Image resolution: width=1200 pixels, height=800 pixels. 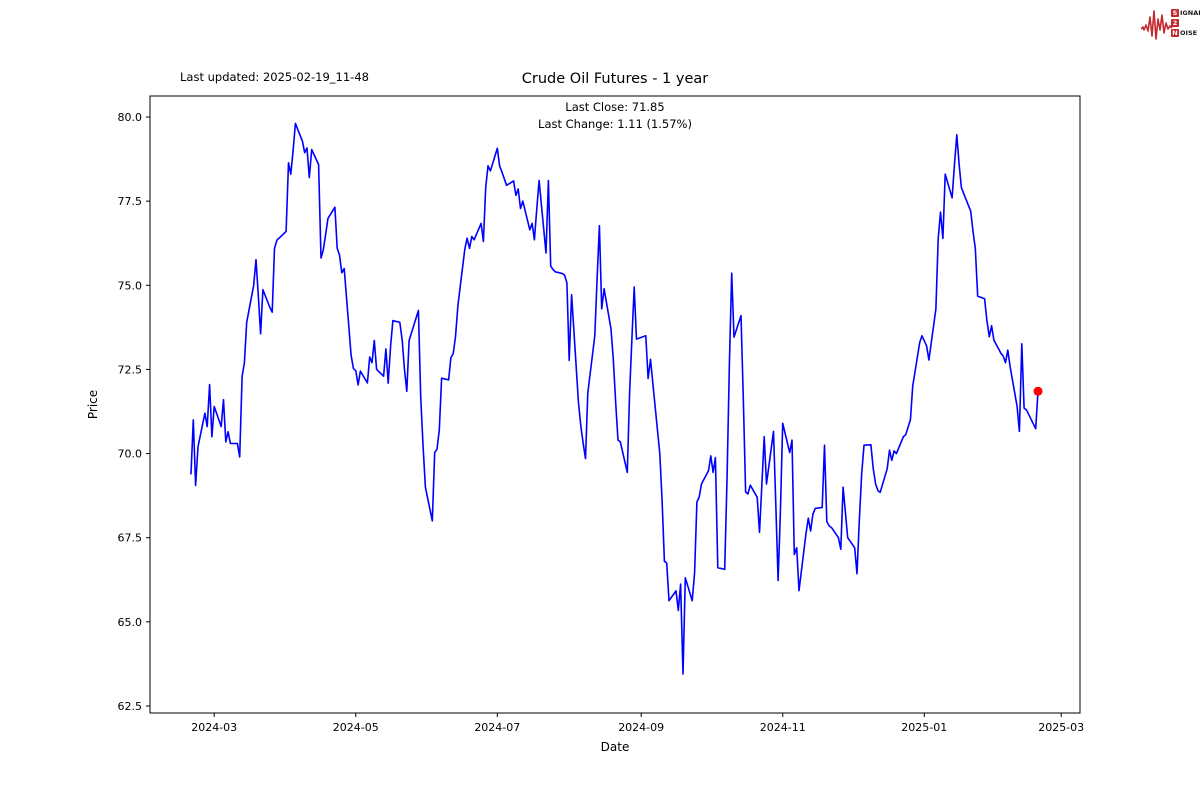 I want to click on last-updated-text: Last updated: 2025-02-19_11-48, so click(x=274, y=77).